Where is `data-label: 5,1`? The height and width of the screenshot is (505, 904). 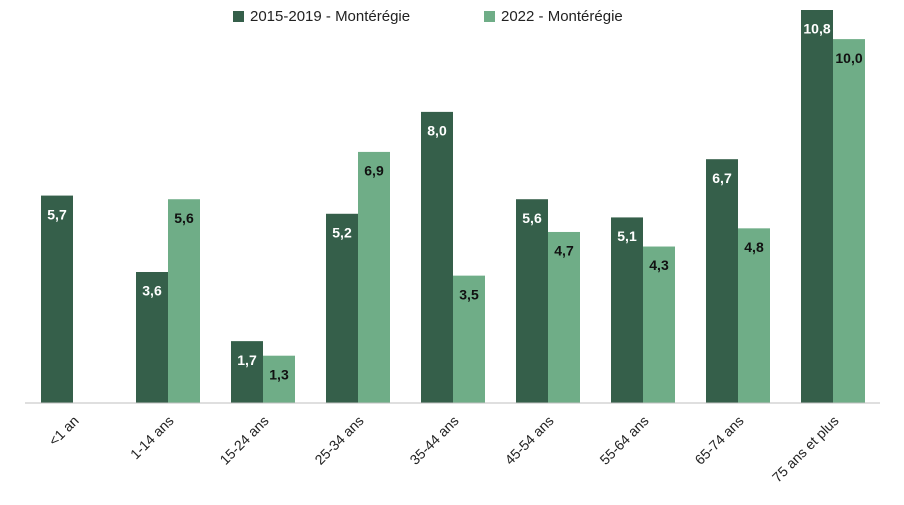 data-label: 5,1 is located at coordinates (627, 236).